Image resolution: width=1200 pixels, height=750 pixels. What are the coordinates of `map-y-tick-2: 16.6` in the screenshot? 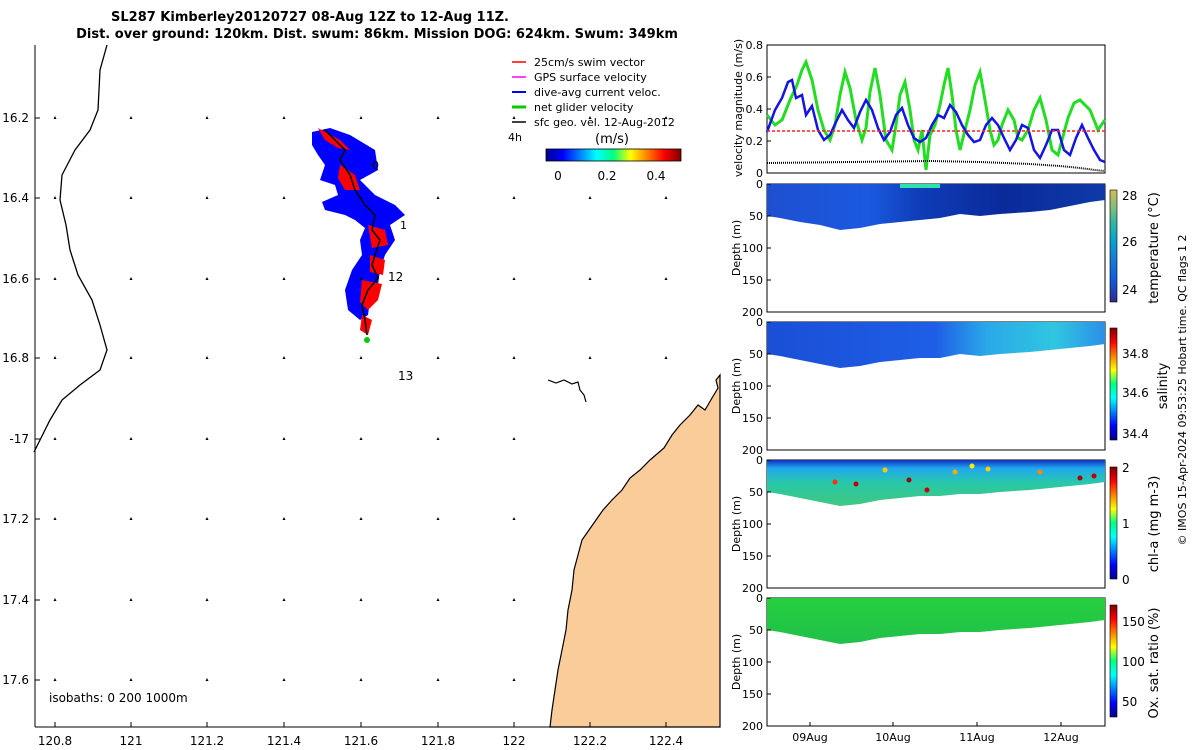 It's located at (15, 279).